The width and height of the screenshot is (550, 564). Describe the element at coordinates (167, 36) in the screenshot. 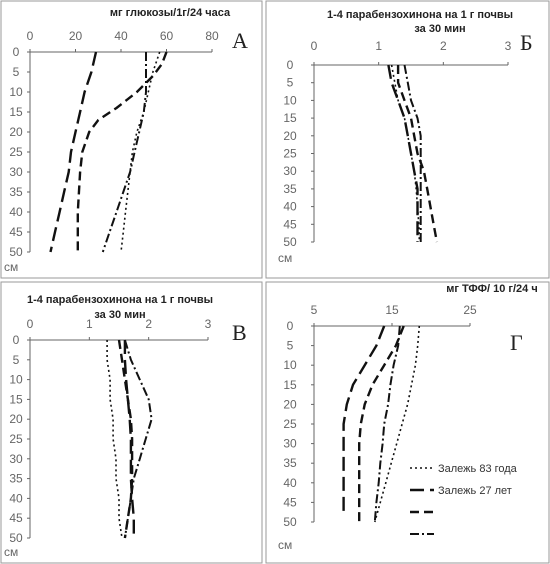

I see `x-tick-label: 60` at that location.